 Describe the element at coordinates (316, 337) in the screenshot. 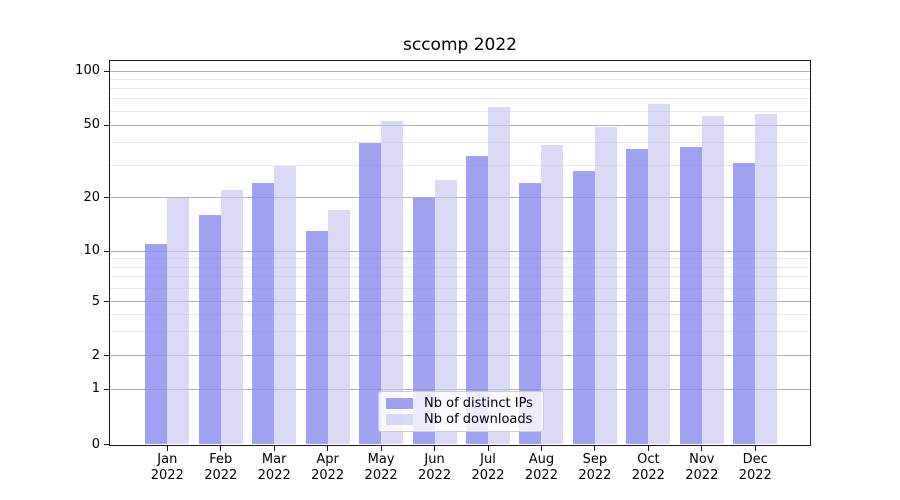

I see `bar-nb-of-distinct-ips-apr-2022` at that location.